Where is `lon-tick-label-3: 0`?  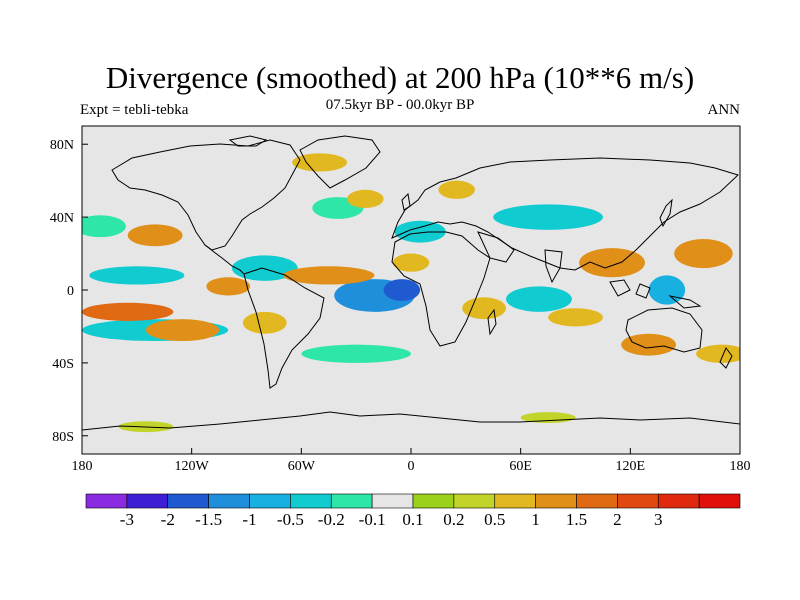 lon-tick-label-3: 0 is located at coordinates (411, 466).